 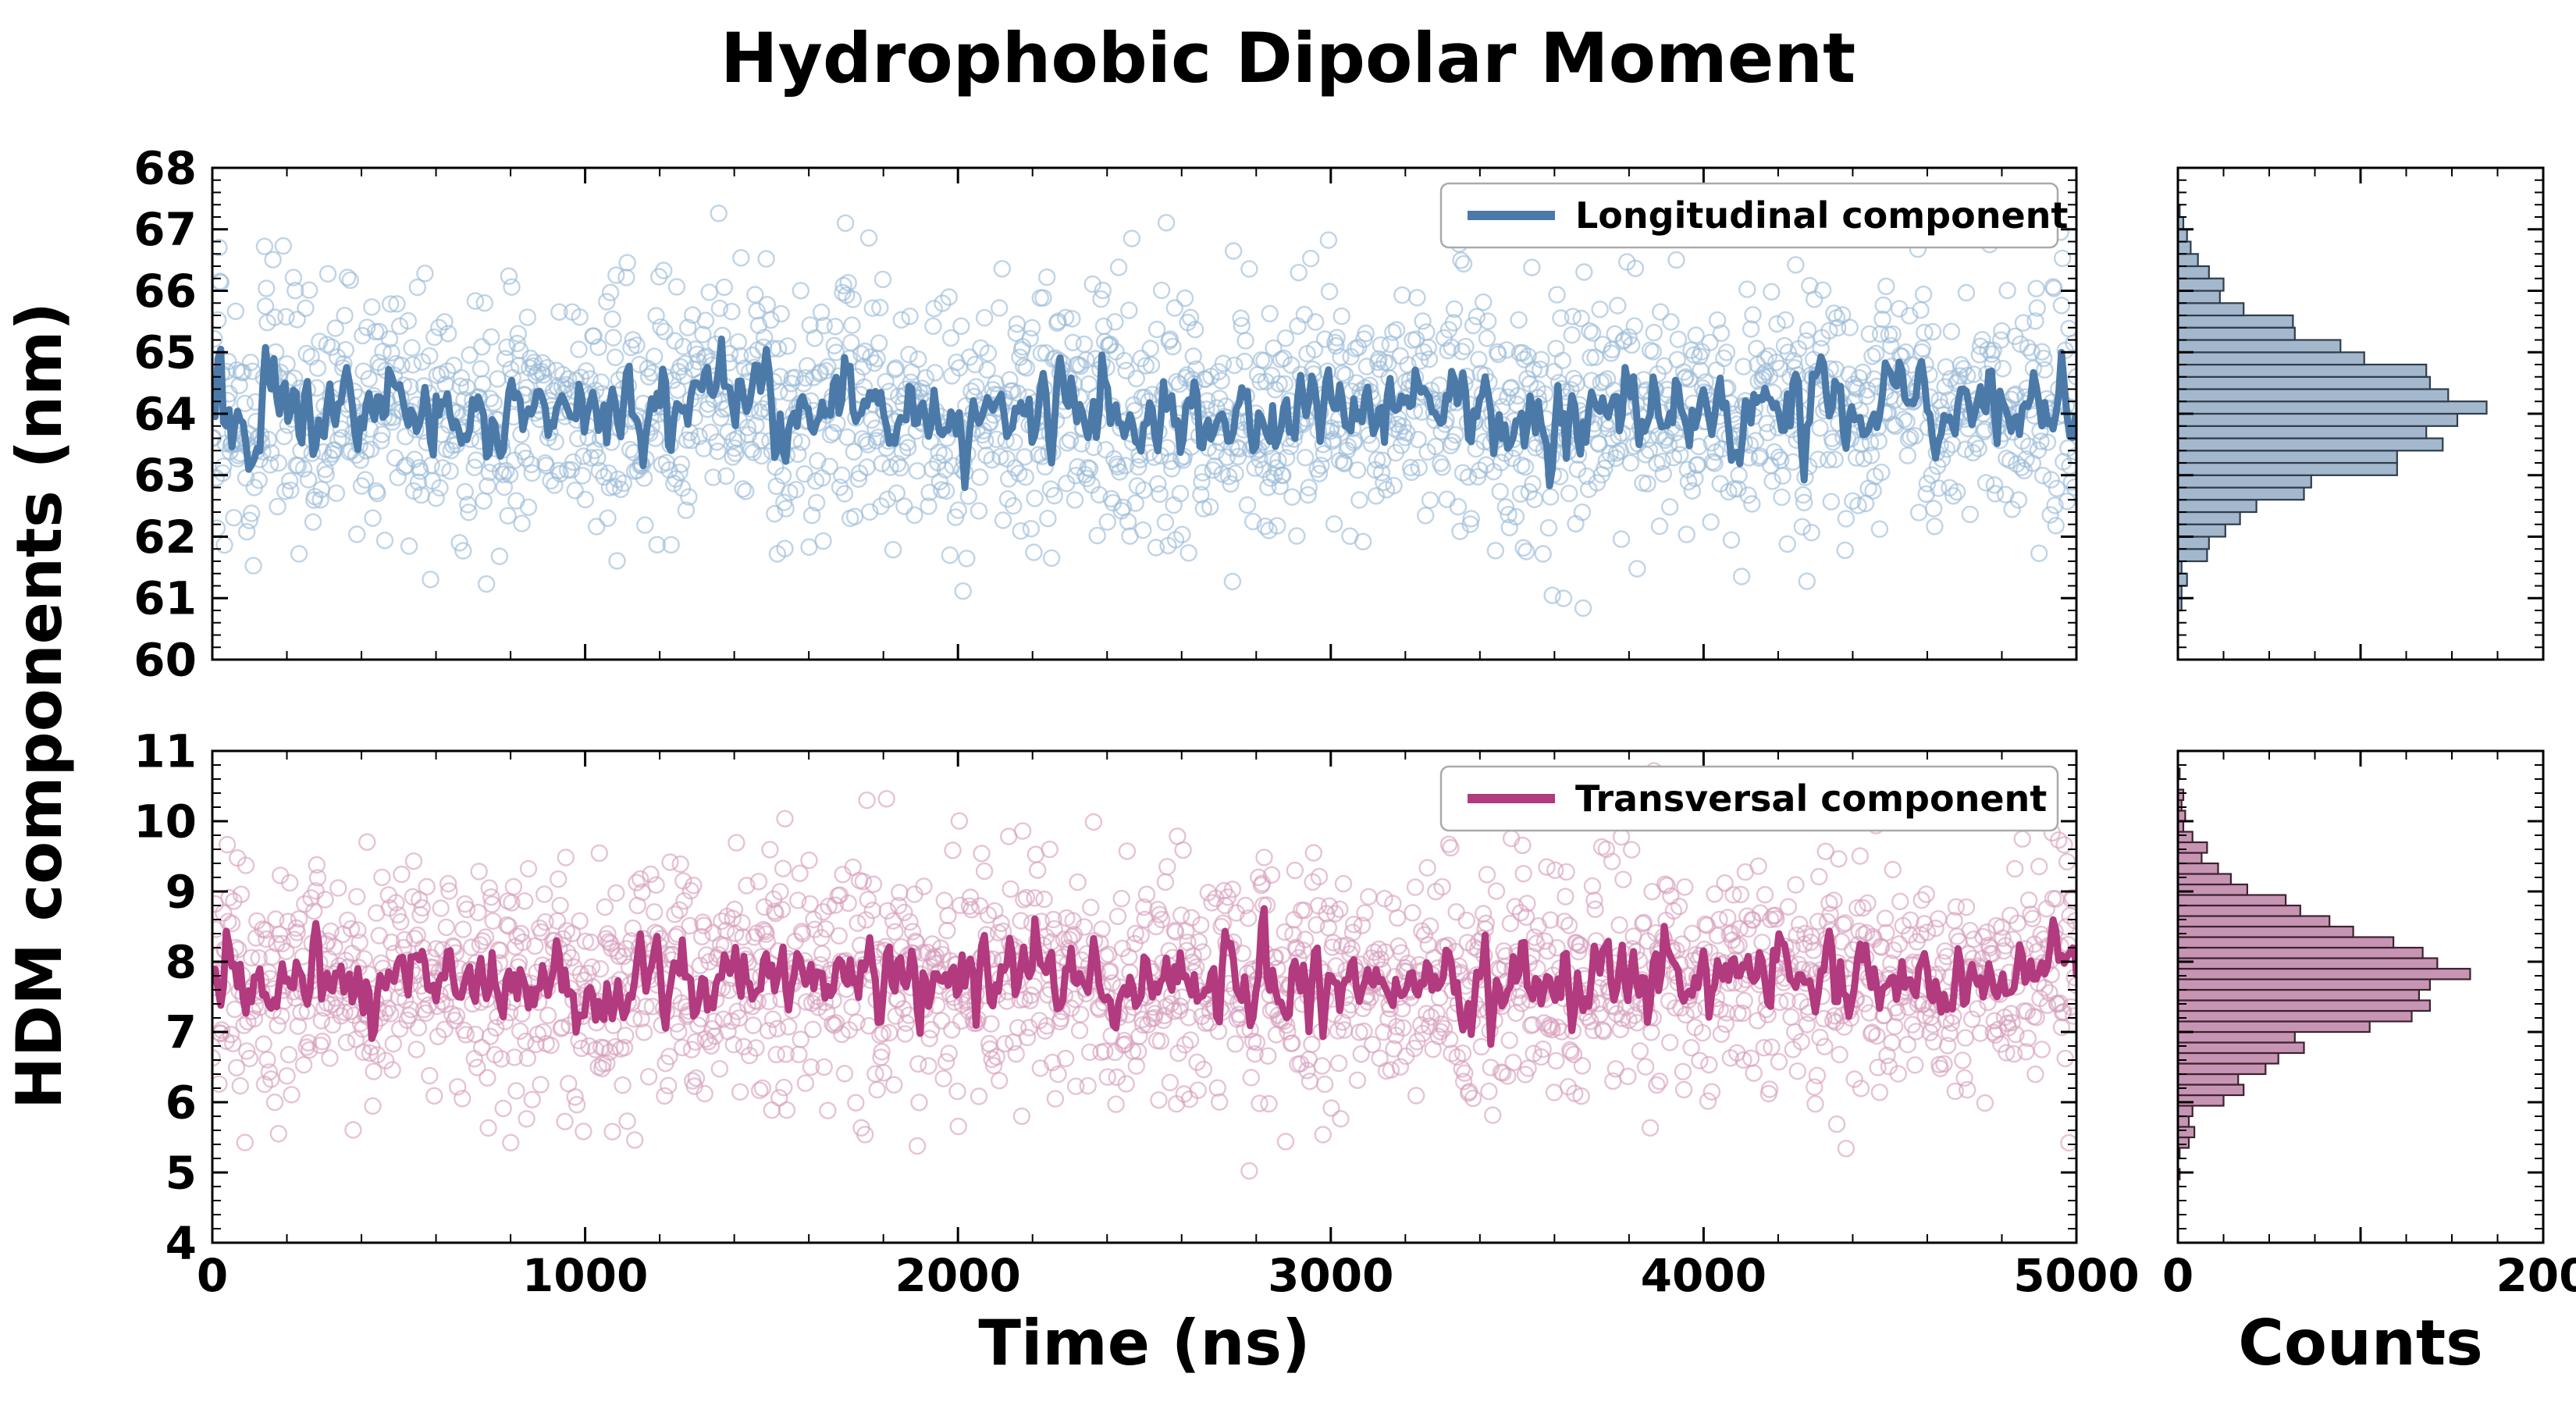 What do you see at coordinates (958, 1275) in the screenshot?
I see `x-tick-label: 2000` at bounding box center [958, 1275].